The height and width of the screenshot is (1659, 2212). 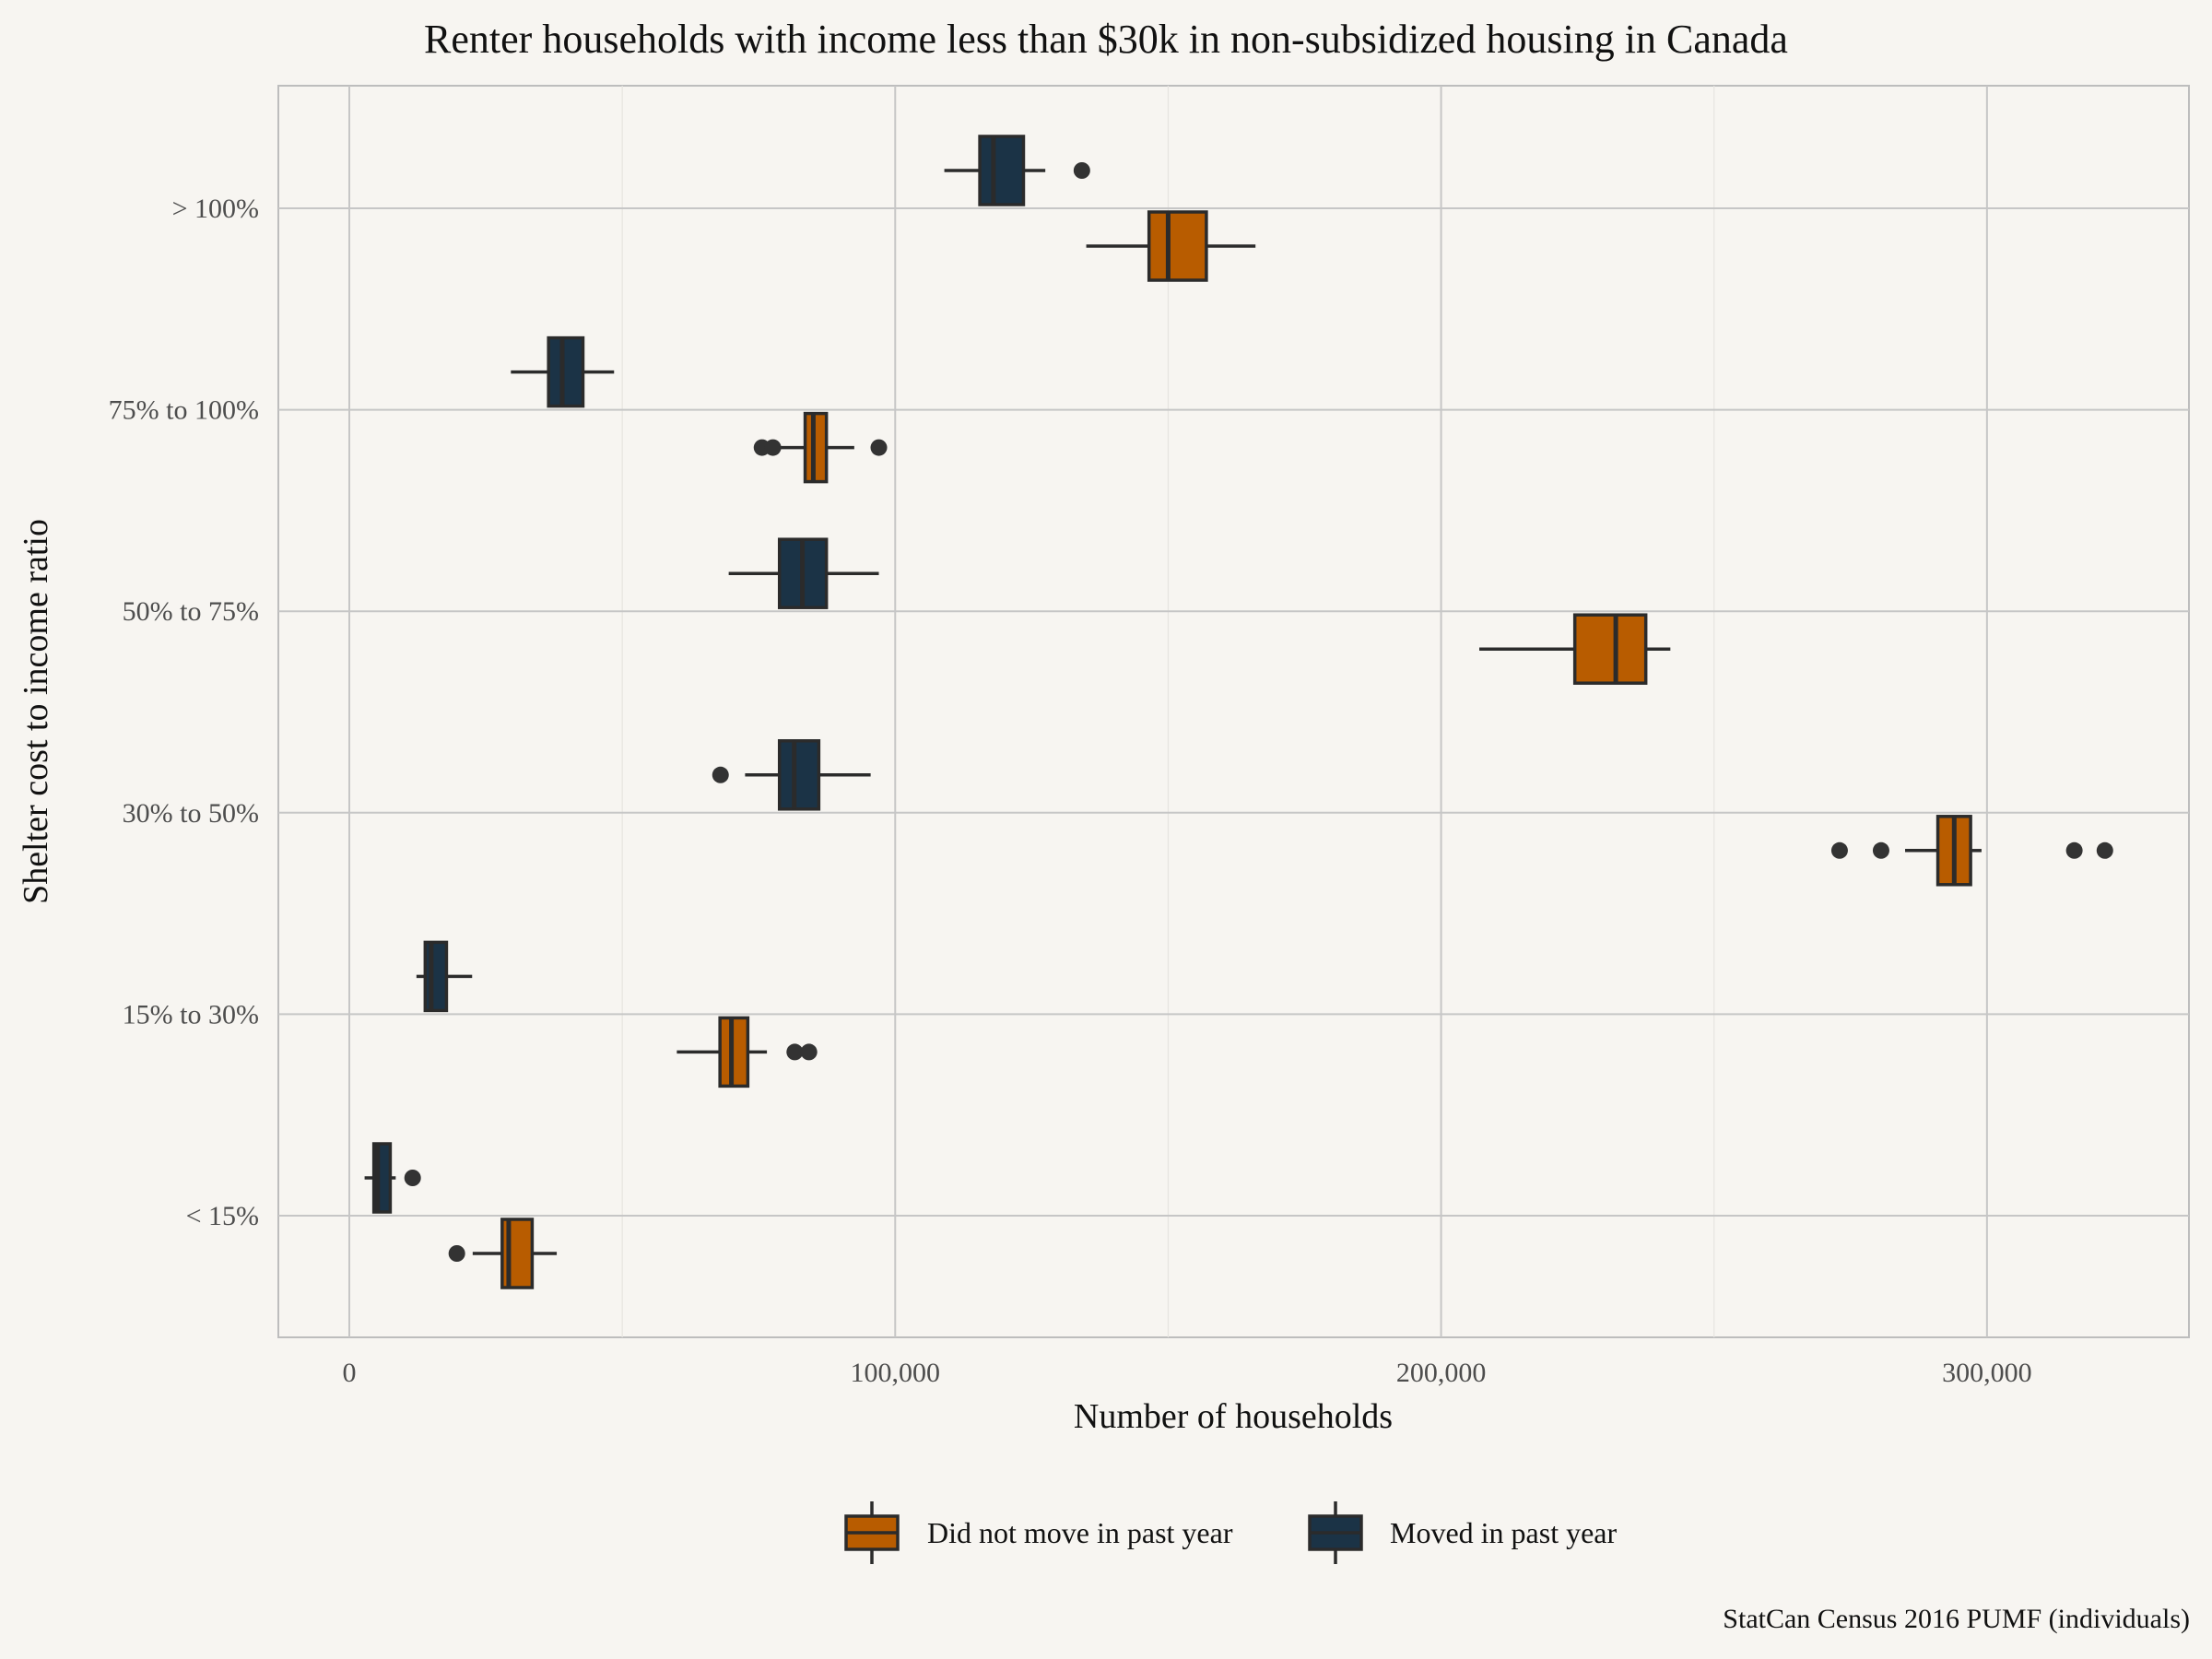 I want to click on legend-label: Moved in past year, so click(x=1504, y=1532).